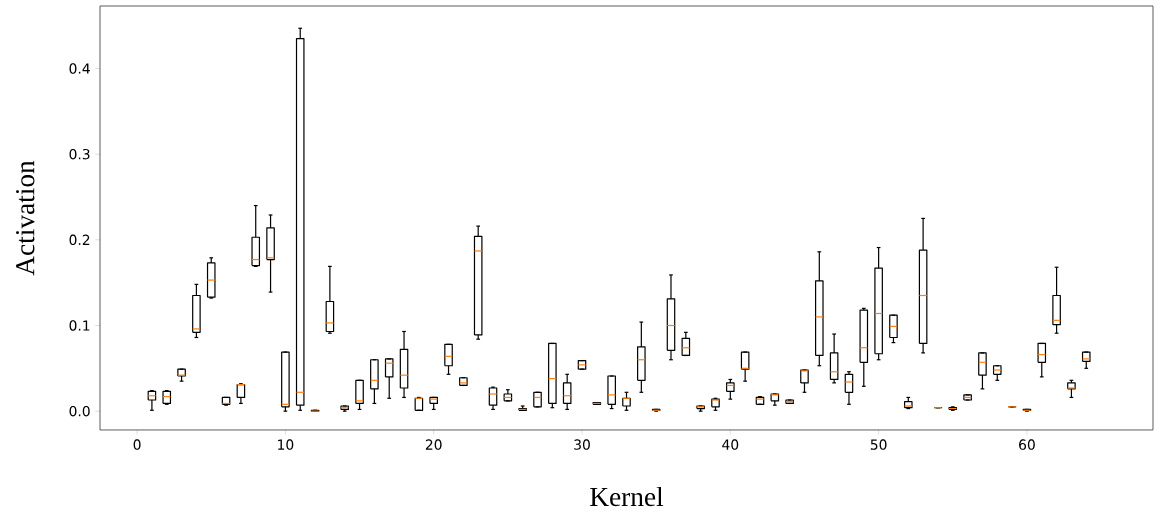 The height and width of the screenshot is (516, 1154). I want to click on x-axis-title: Kernel, so click(627, 496).